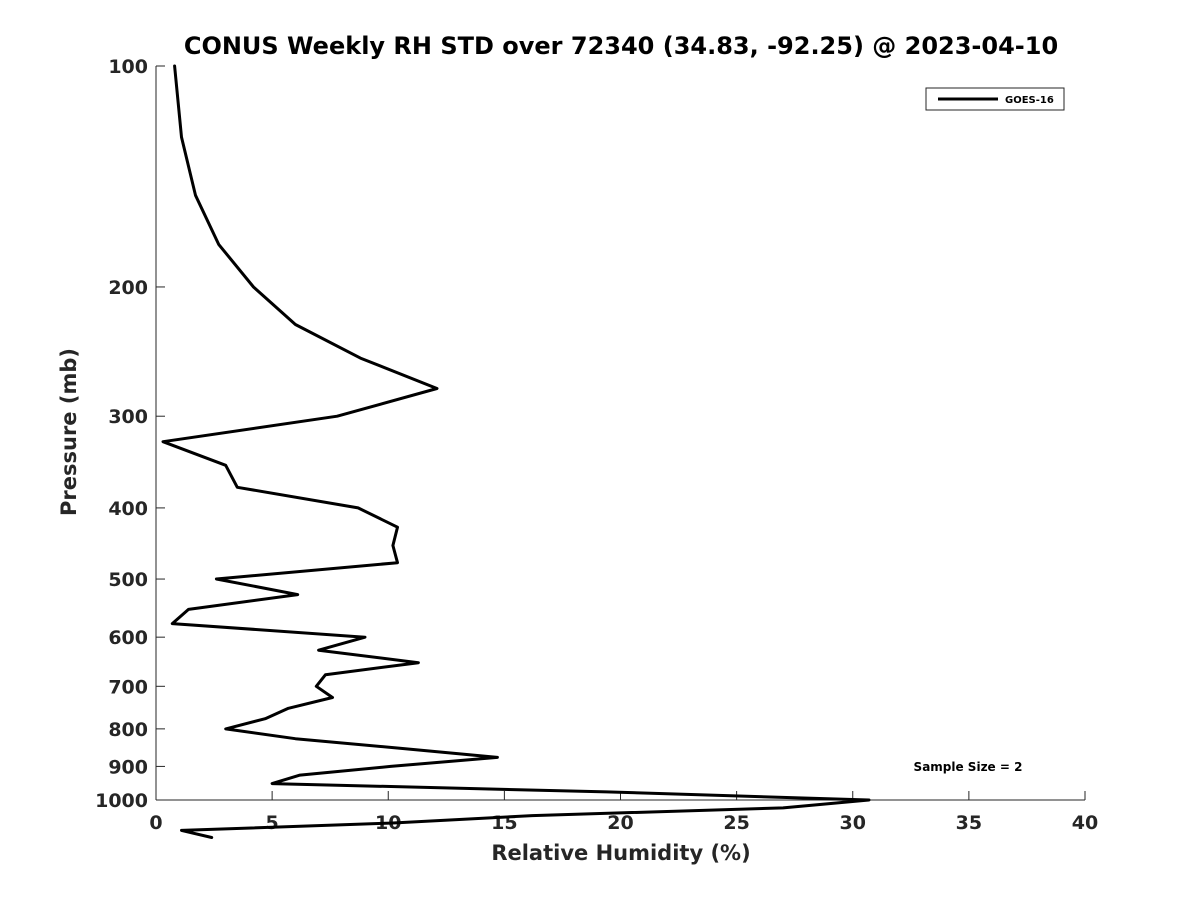 This screenshot has height=900, width=1200. What do you see at coordinates (128, 509) in the screenshot?
I see `y-tick-label: 400` at bounding box center [128, 509].